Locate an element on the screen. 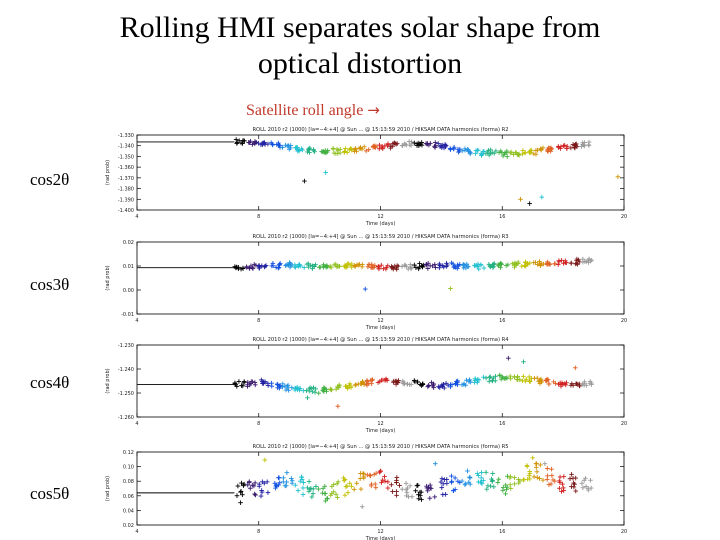 The height and width of the screenshot is (540, 720). x-tick-label: 8 is located at coordinates (258, 424).